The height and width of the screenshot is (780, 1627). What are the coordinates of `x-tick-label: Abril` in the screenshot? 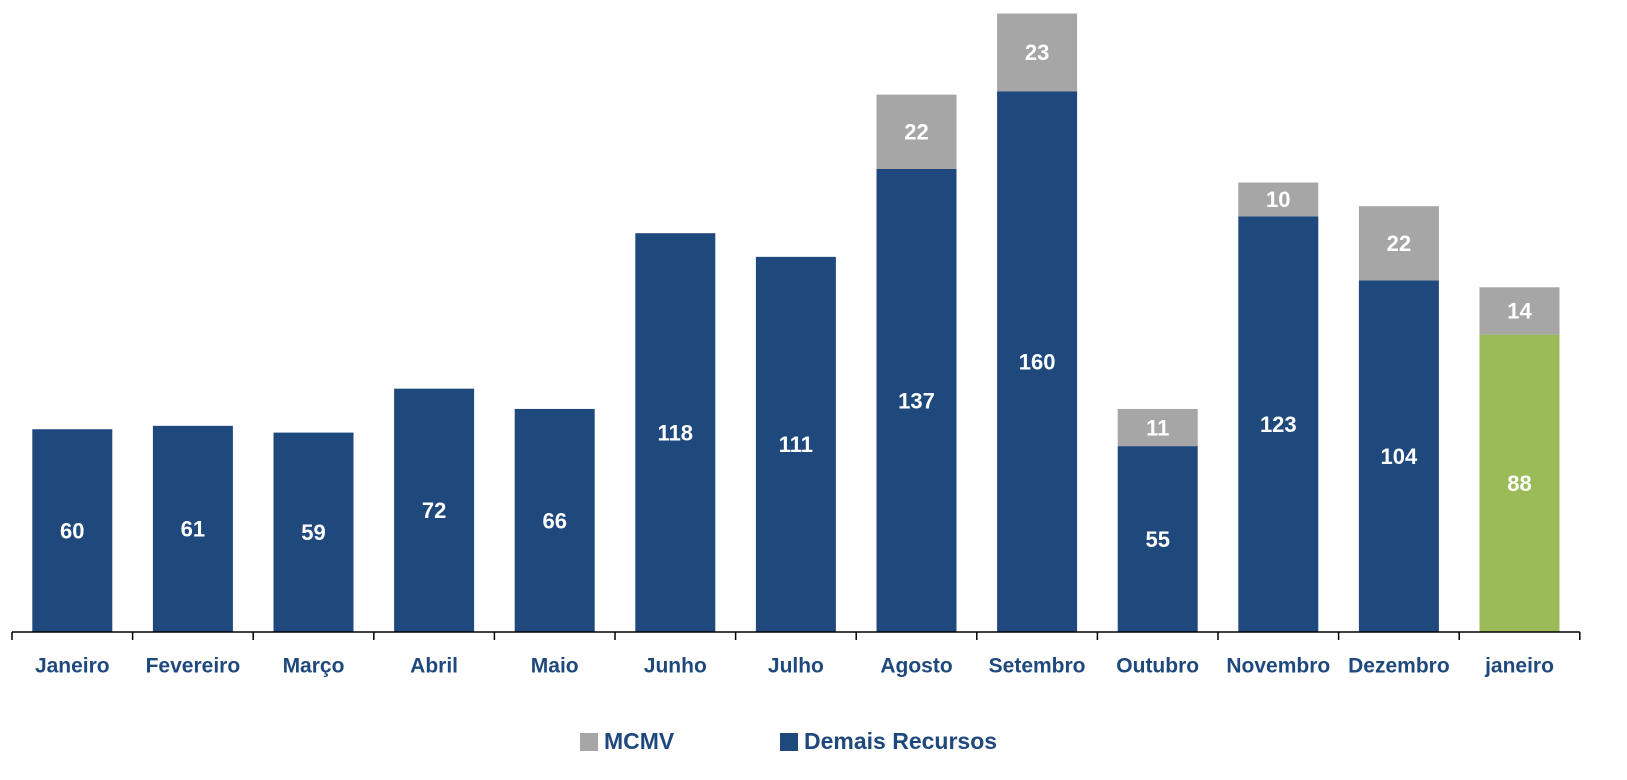 It's located at (434, 666).